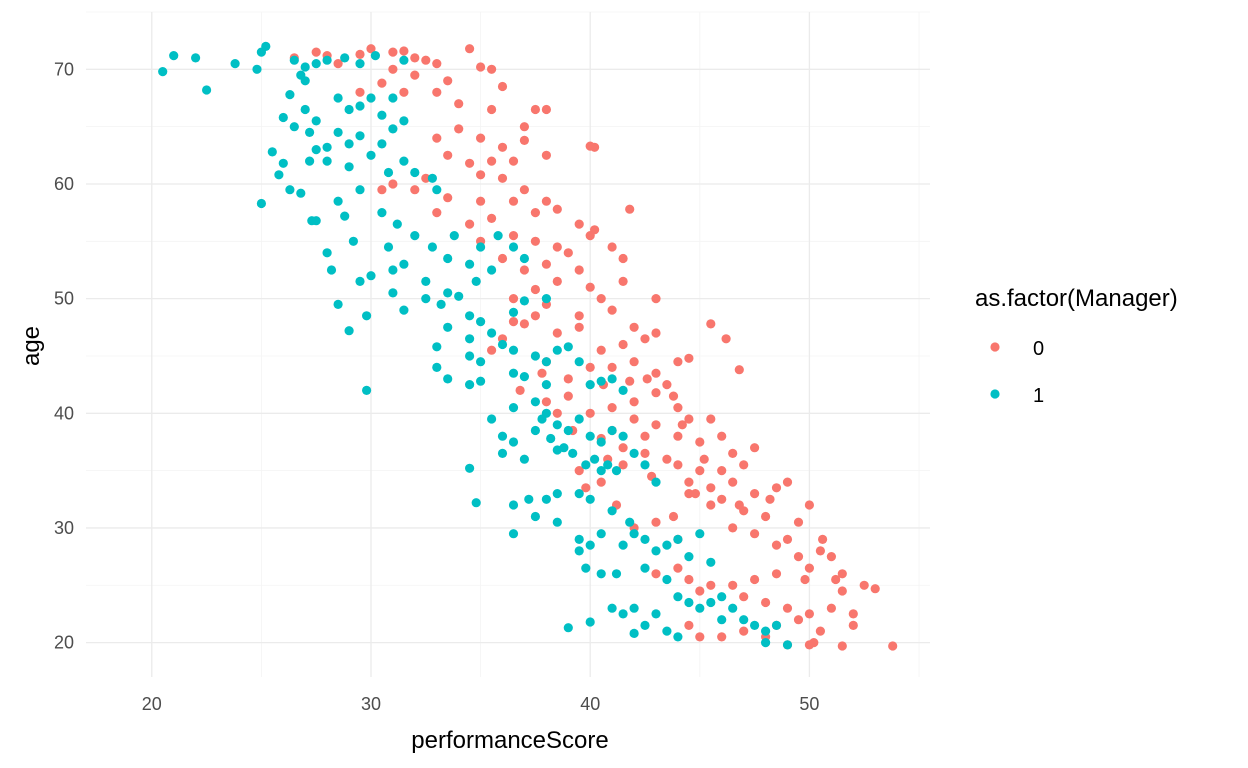 Image resolution: width=1248 pixels, height=768 pixels. Describe the element at coordinates (371, 704) in the screenshot. I see `x-tick-label: 30` at that location.